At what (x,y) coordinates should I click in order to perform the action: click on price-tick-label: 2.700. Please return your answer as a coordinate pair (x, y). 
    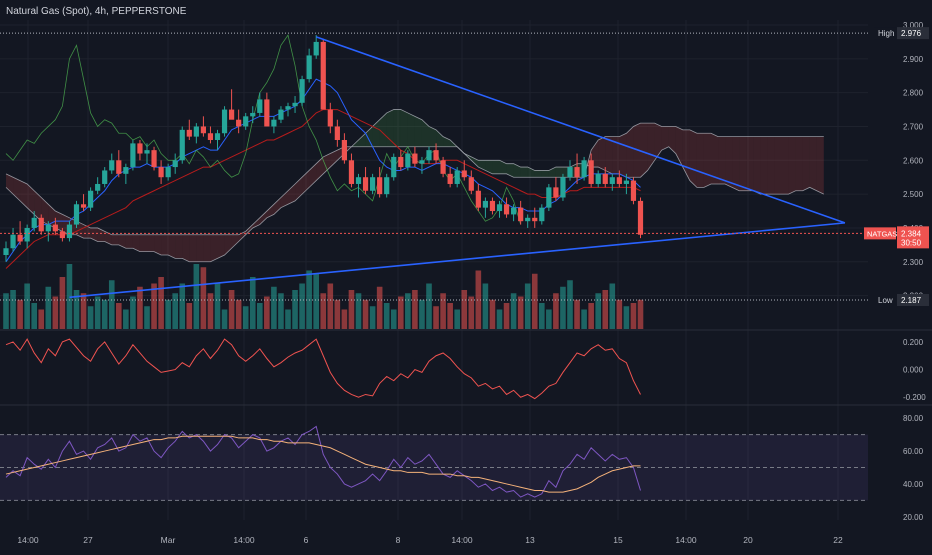
    Looking at the image, I should click on (913, 126).